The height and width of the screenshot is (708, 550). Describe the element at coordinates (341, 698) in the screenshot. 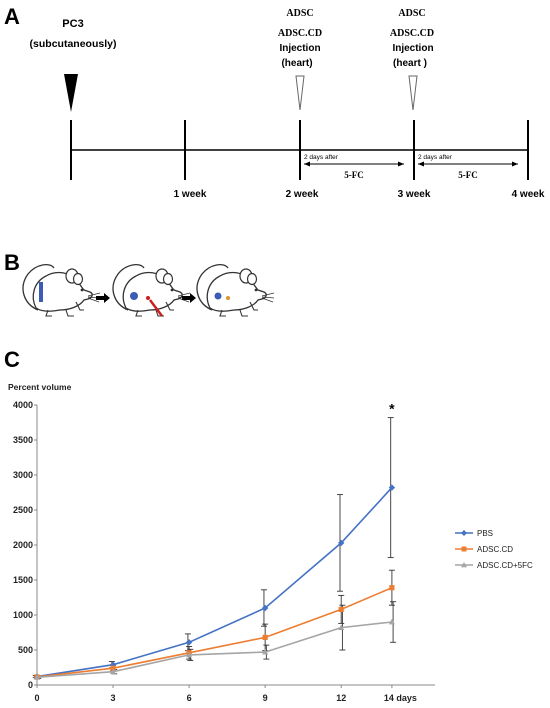

I see `x-tick-label: 12` at that location.